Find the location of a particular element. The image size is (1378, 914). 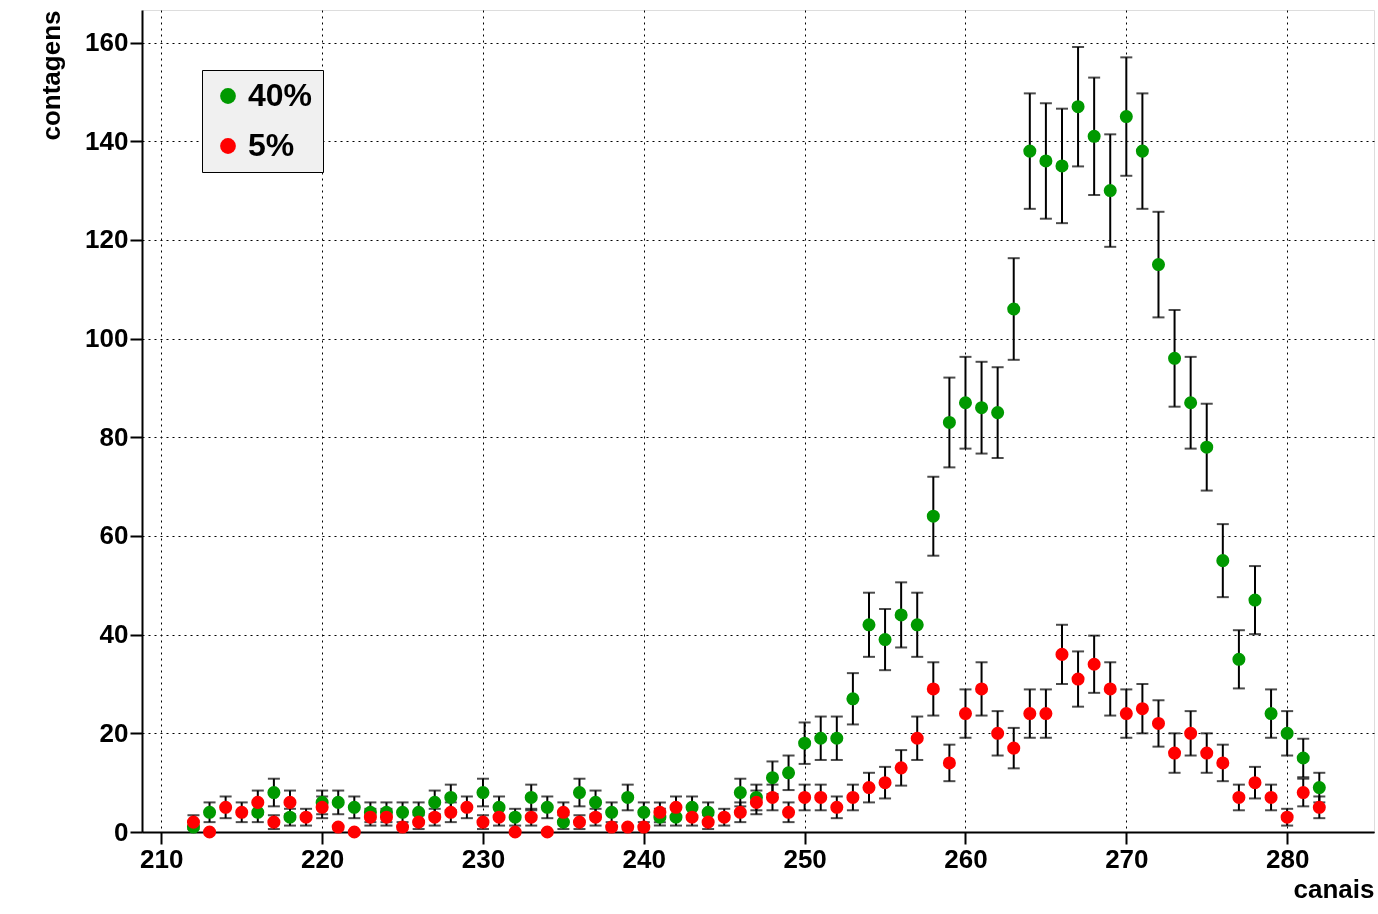

x-tick-label: 210 is located at coordinates (162, 858).